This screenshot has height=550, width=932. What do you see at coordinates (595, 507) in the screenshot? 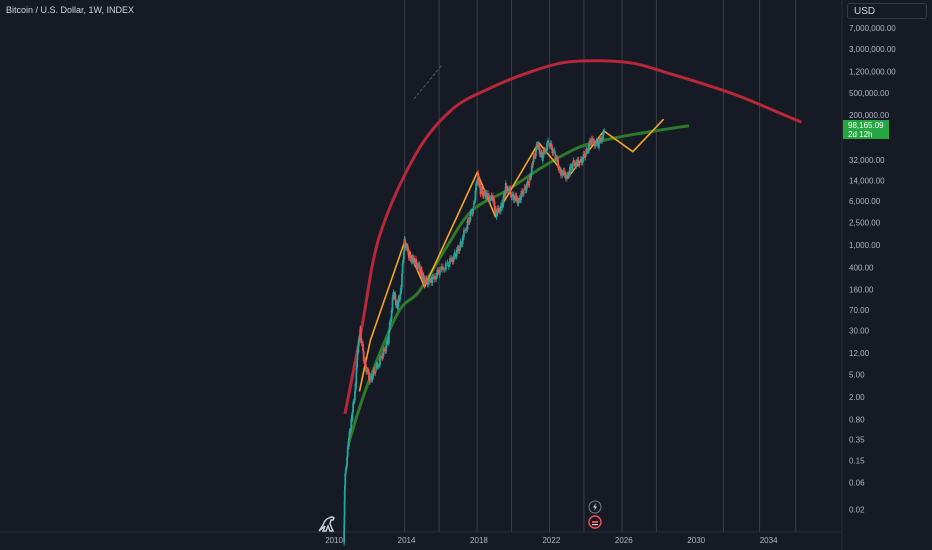
I see `lightning-icon` at bounding box center [595, 507].